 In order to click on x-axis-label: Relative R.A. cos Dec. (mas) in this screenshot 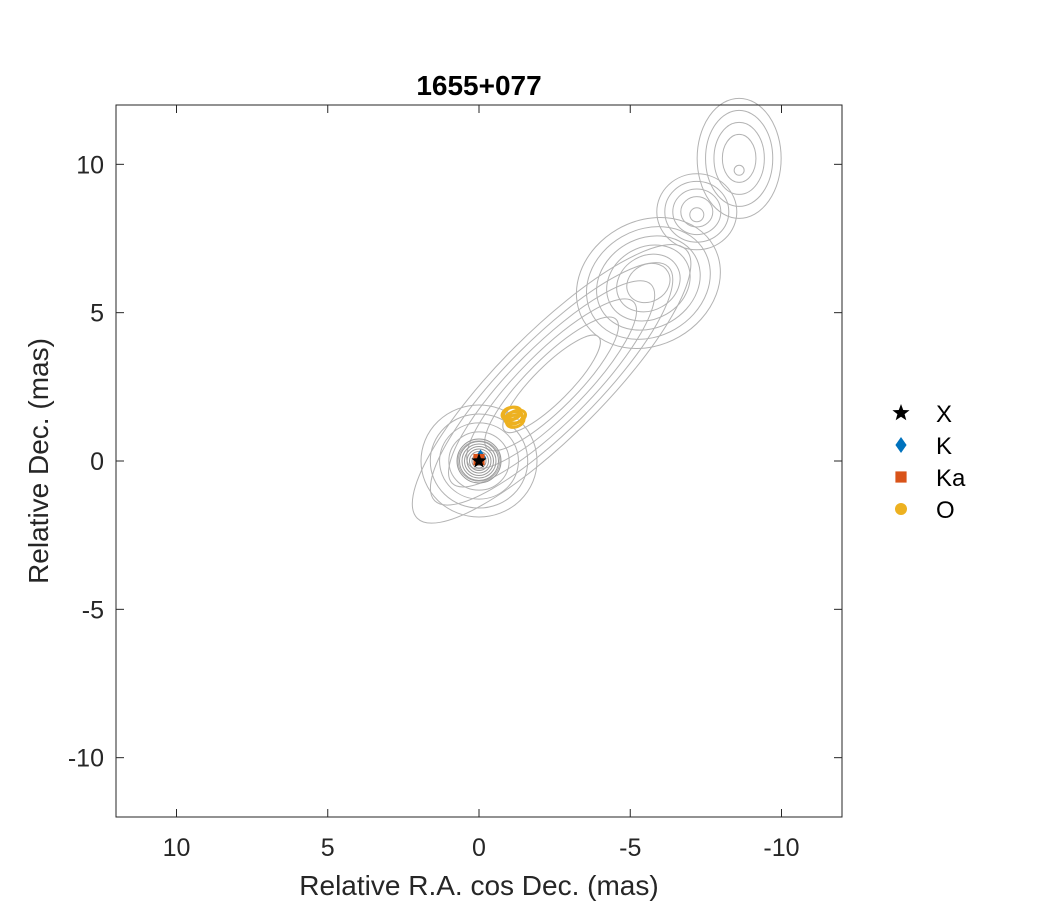, I will do `click(478, 885)`.